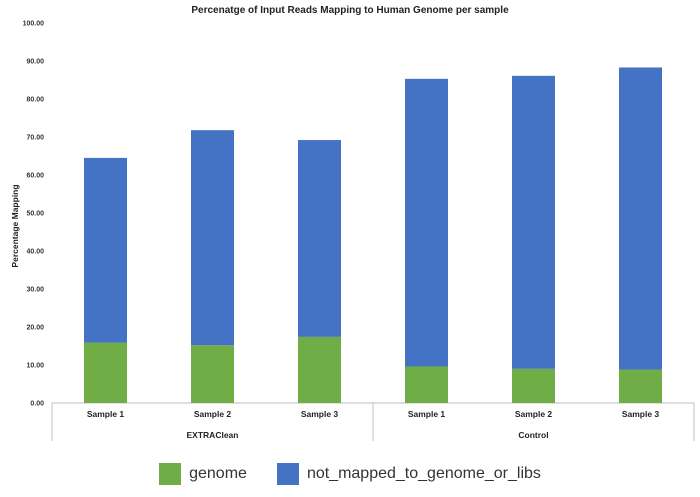 This screenshot has height=497, width=700. I want to click on y-tick-label: 10.00, so click(35, 366).